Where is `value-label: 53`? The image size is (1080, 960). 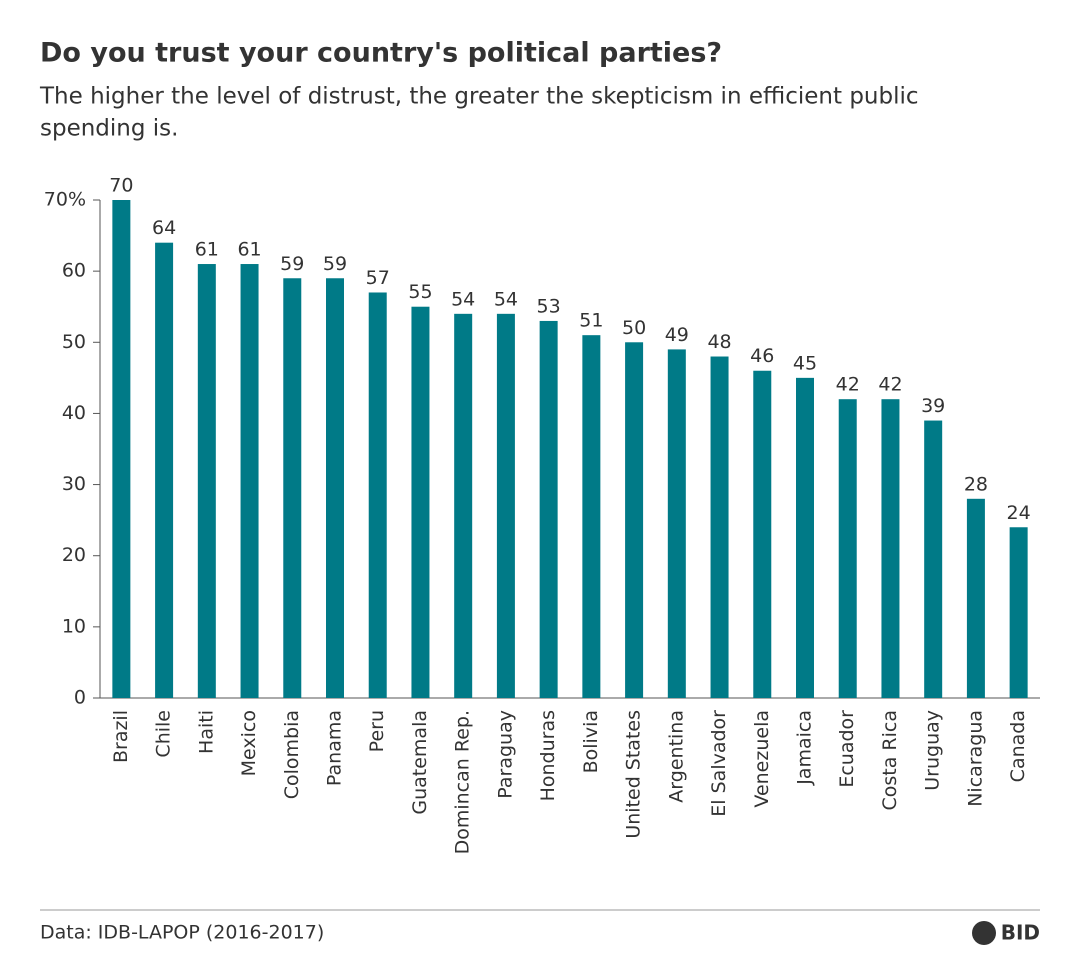
value-label: 53 is located at coordinates (549, 306).